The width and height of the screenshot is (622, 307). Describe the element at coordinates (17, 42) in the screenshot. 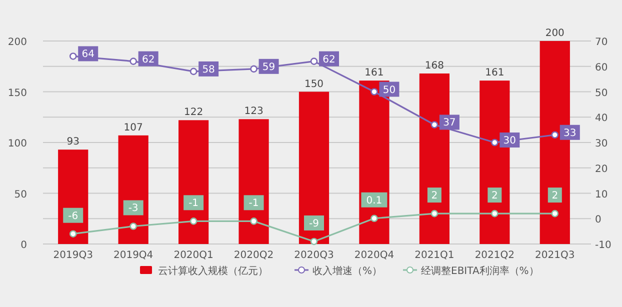

I see `y-tick-label: 200` at that location.